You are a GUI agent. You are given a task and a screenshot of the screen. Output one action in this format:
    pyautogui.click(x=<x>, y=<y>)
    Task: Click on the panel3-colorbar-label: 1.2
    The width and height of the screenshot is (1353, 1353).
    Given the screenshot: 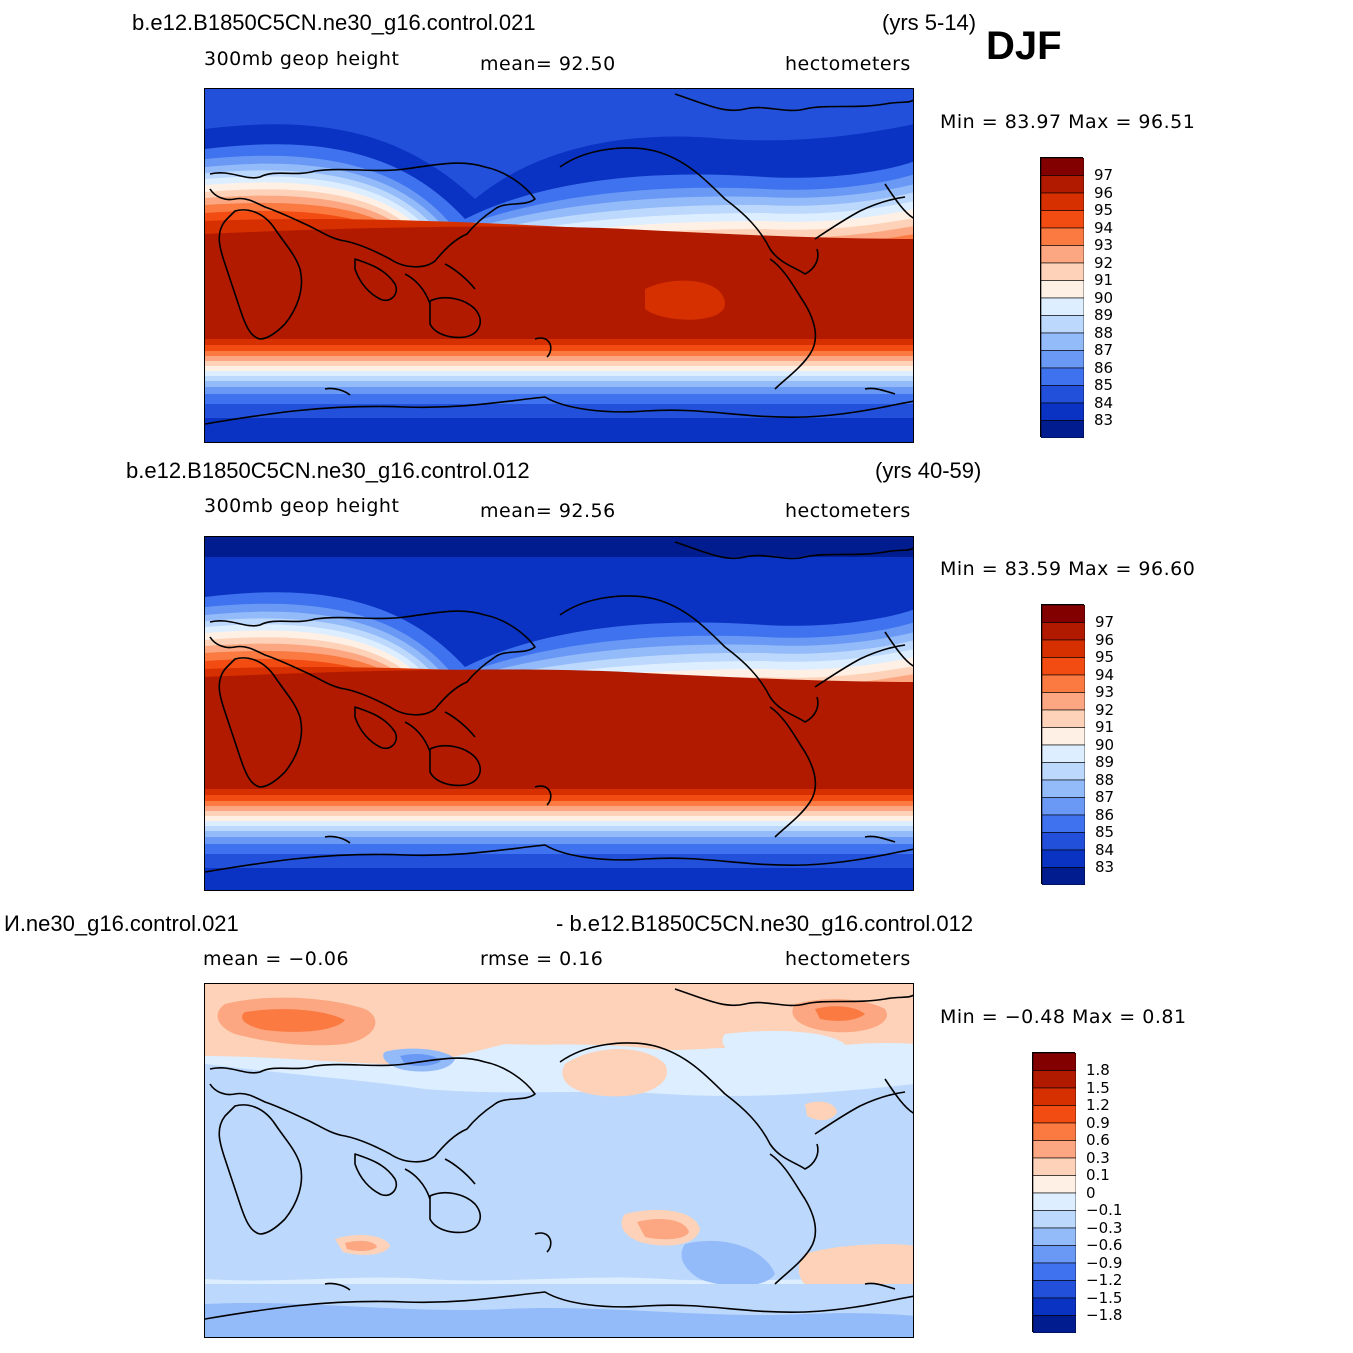 What is the action you would take?
    pyautogui.click(x=1098, y=1105)
    